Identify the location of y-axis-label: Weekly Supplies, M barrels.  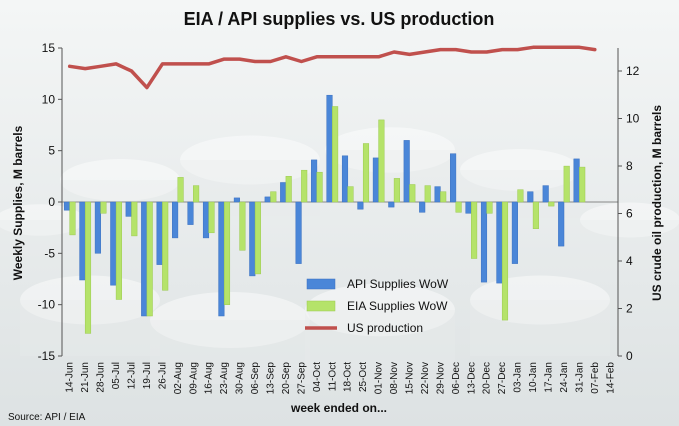
(18, 202).